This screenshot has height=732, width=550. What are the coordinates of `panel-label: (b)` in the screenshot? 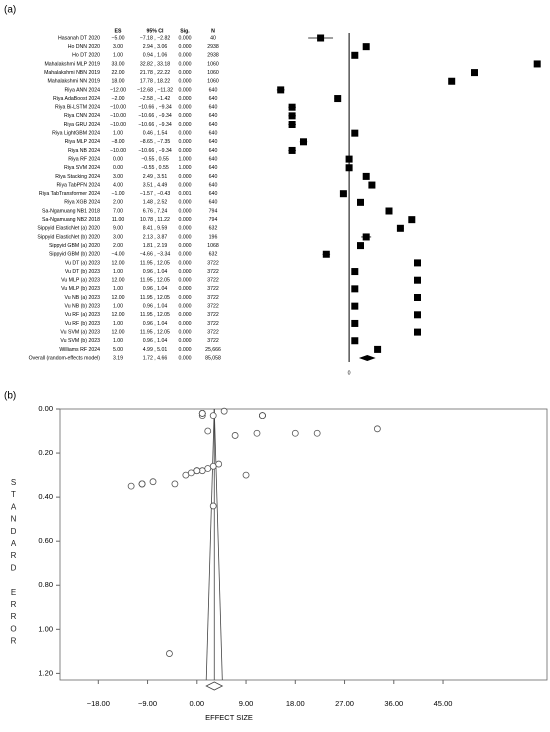 It's located at (10, 396).